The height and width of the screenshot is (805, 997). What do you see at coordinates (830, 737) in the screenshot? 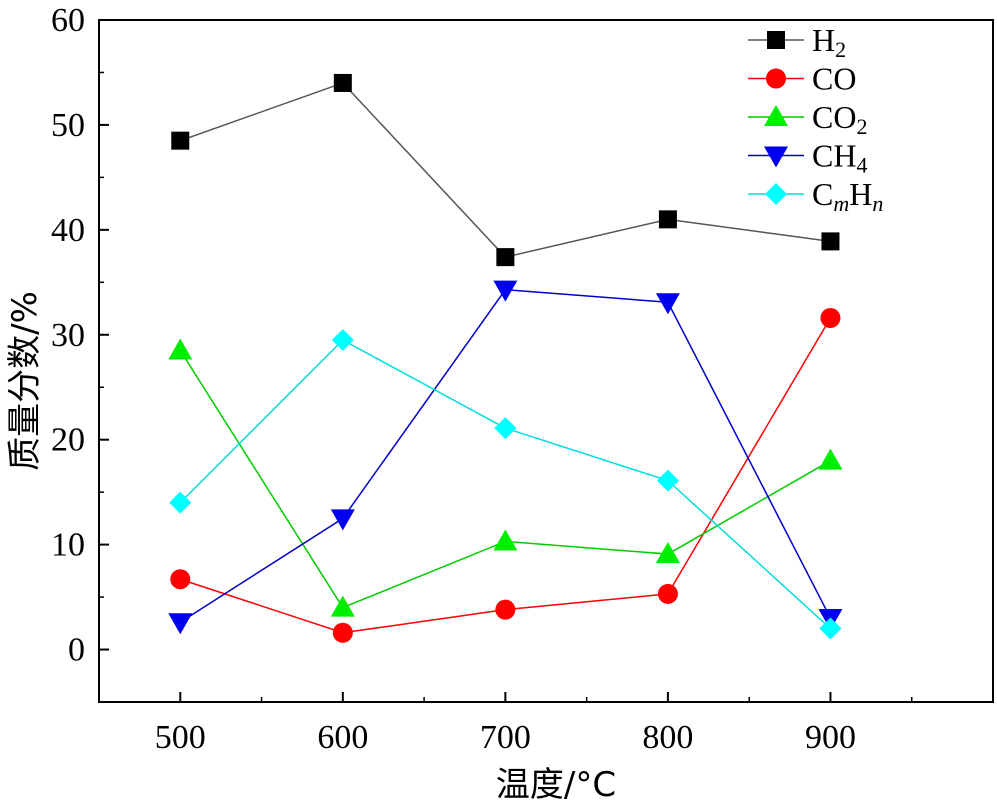
I see `x-tick-label: 900` at bounding box center [830, 737].